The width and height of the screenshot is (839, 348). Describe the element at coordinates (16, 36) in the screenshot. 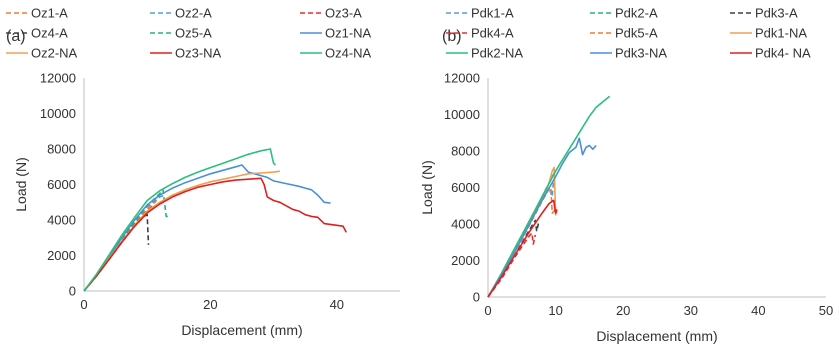

I see `panel-a-label: (a)` at that location.